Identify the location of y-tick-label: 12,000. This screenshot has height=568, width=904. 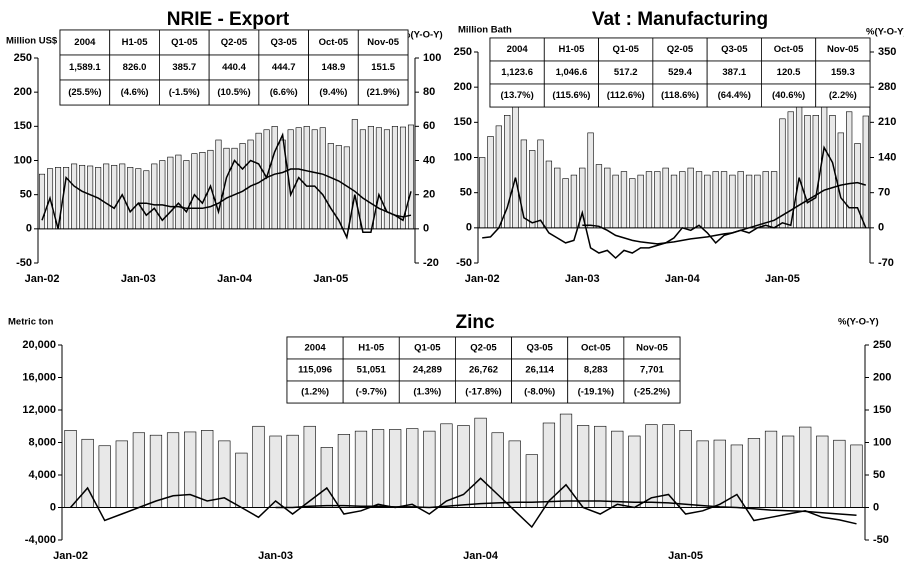
(39, 410).